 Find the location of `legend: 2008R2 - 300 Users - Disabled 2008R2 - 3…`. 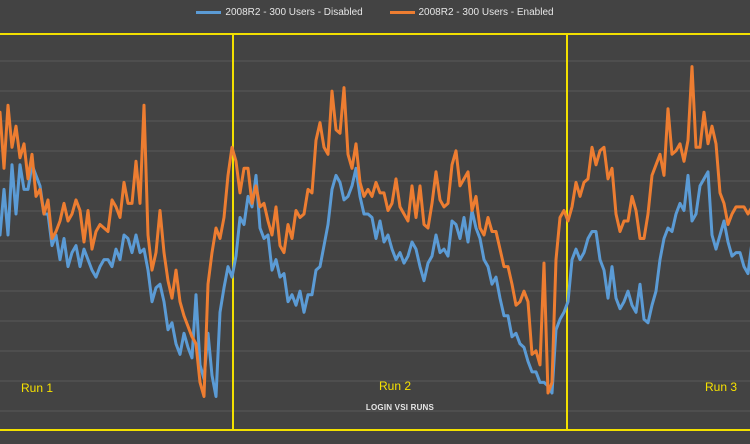

legend: 2008R2 - 300 Users - Disabled 2008R2 - 3… is located at coordinates (375, 12).